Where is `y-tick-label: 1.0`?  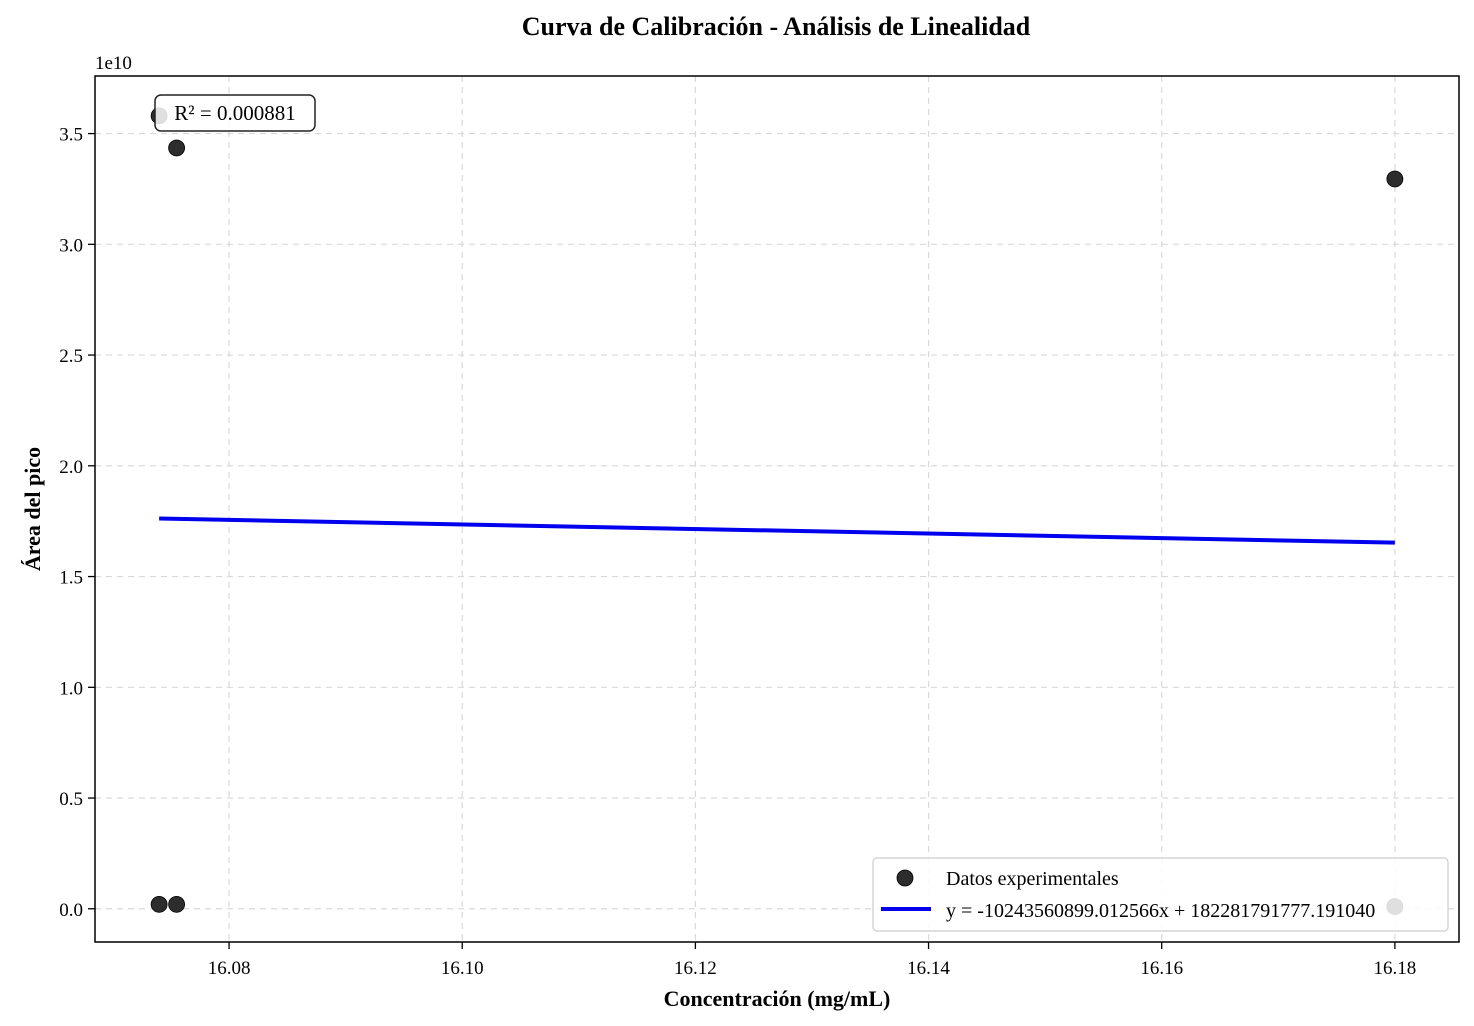
y-tick-label: 1.0 is located at coordinates (71, 688).